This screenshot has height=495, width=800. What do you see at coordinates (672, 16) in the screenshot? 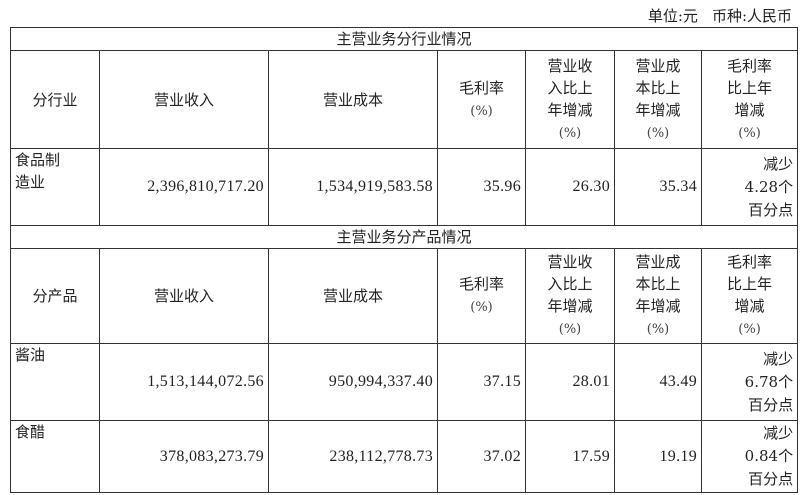
I see `unit-label: 单位:元` at bounding box center [672, 16].